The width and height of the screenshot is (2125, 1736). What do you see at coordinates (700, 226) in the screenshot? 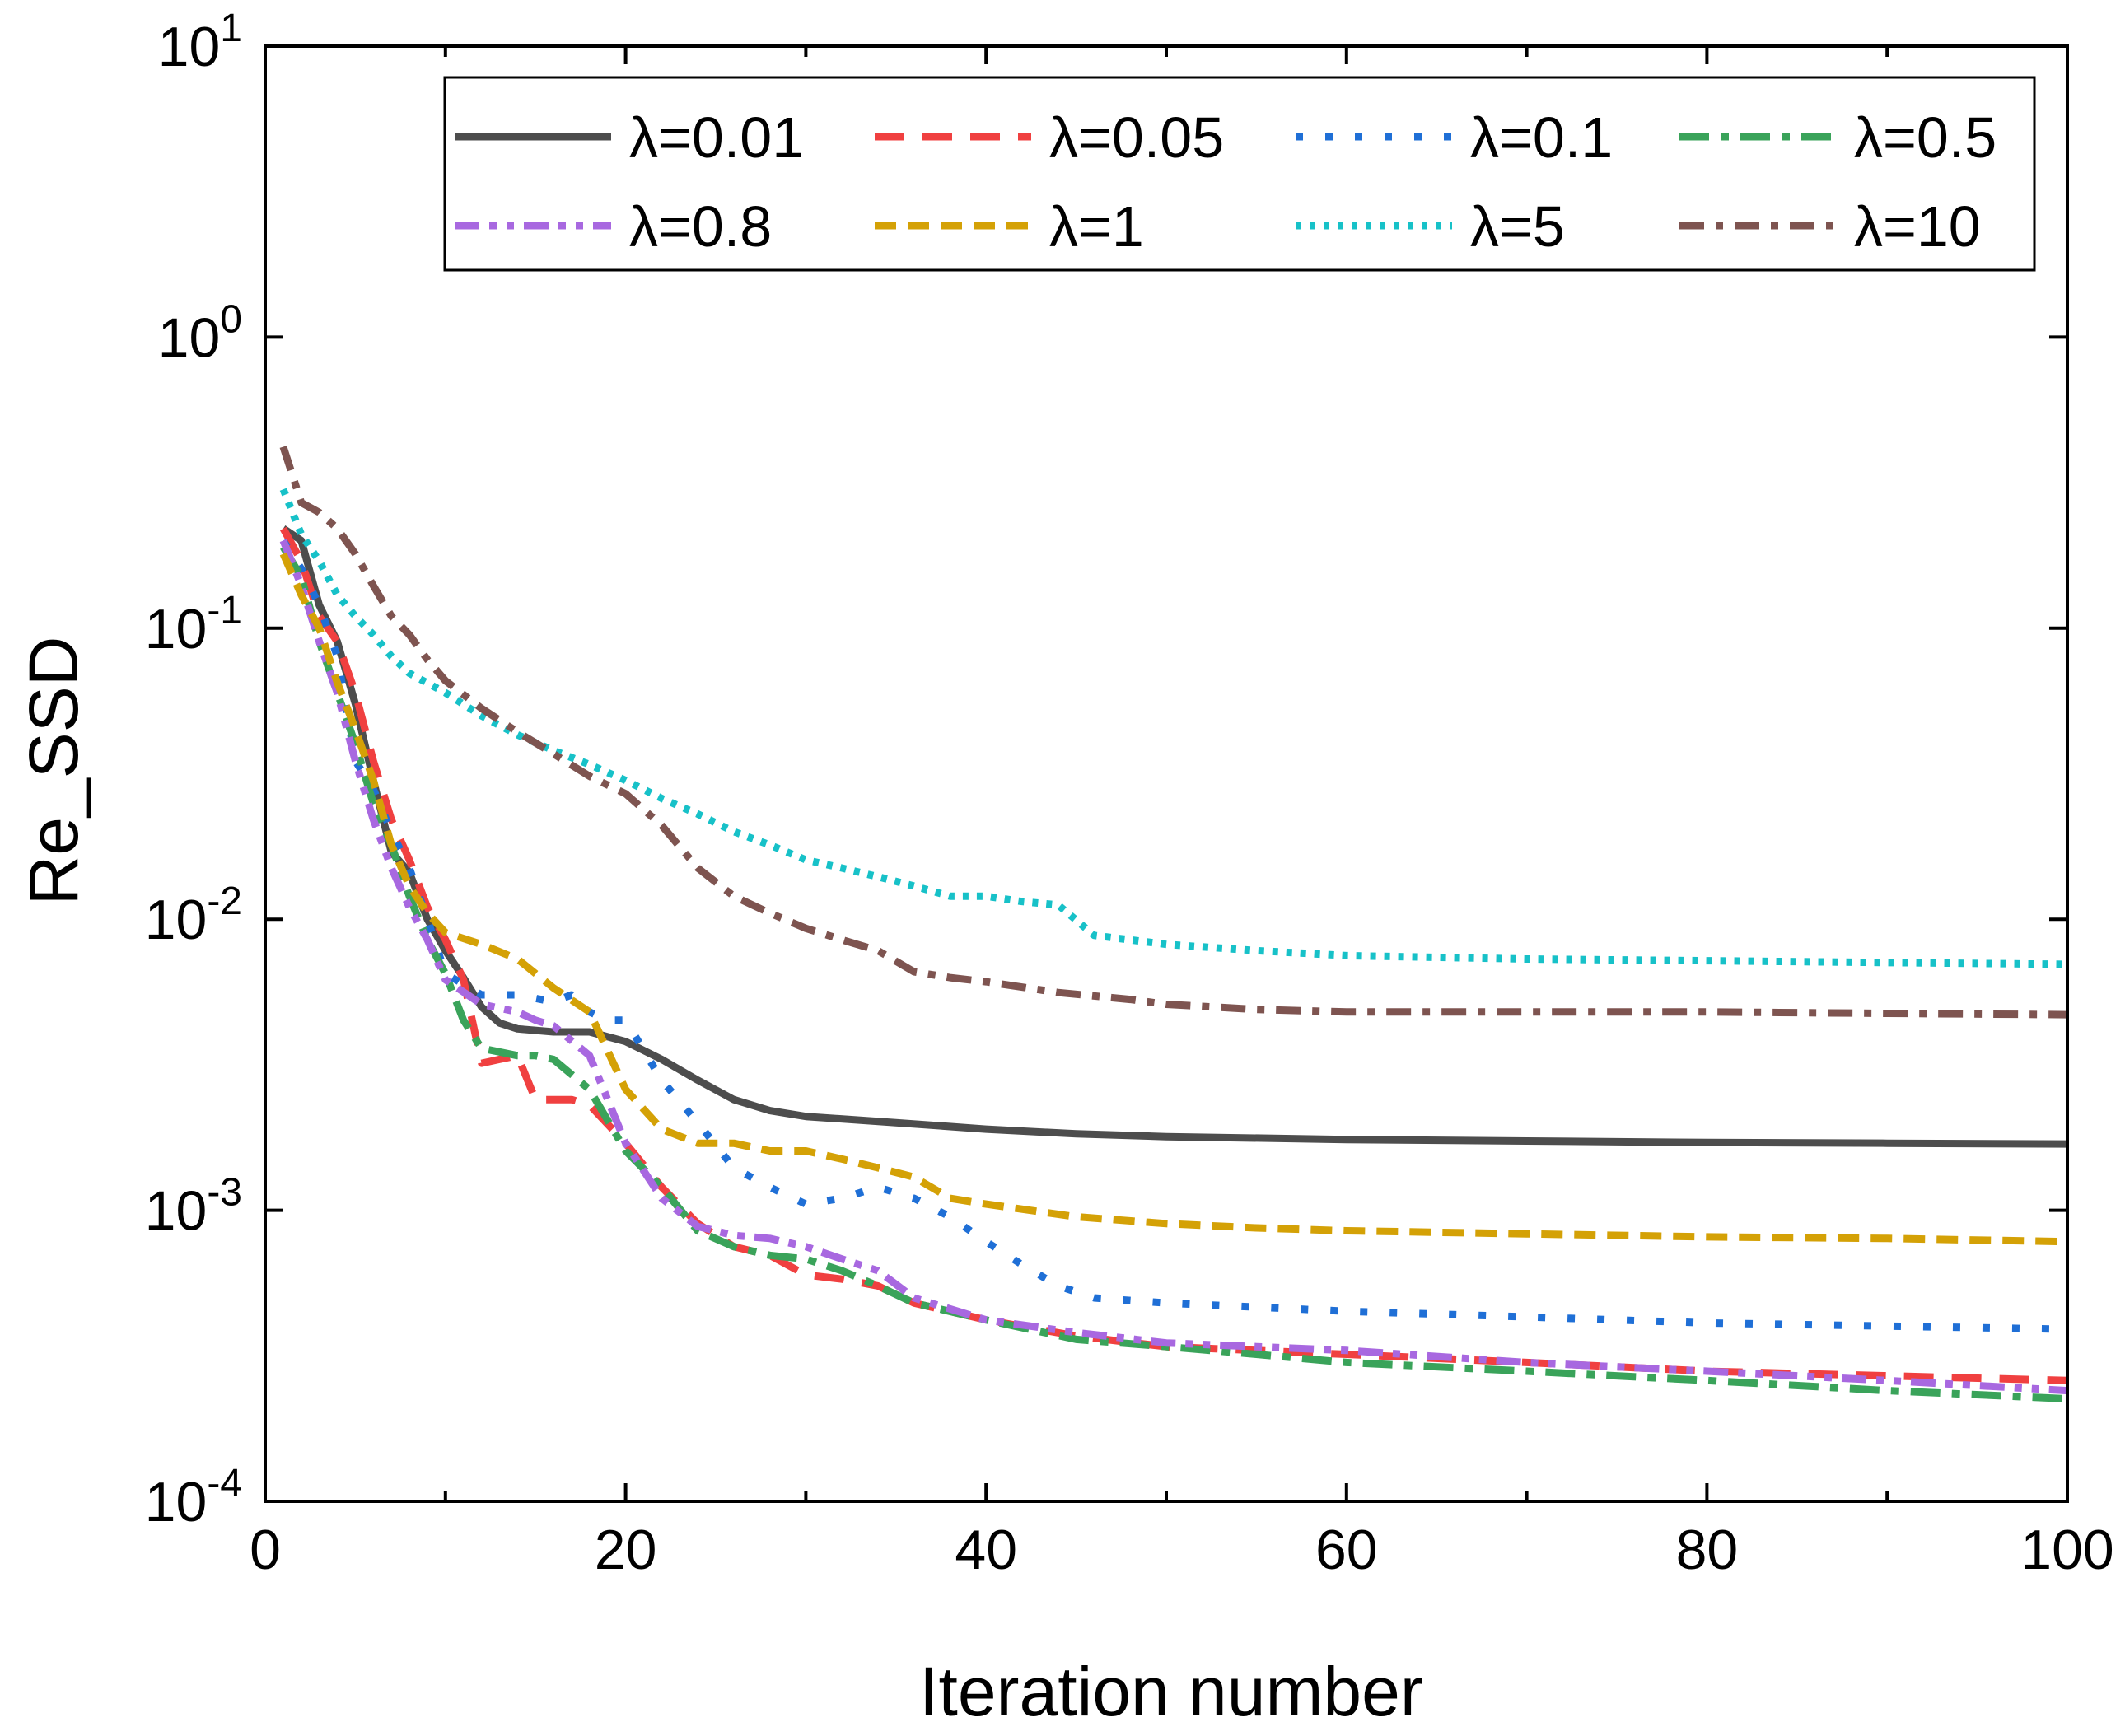
I see `legend-label-5: λ=0.8` at bounding box center [700, 226].